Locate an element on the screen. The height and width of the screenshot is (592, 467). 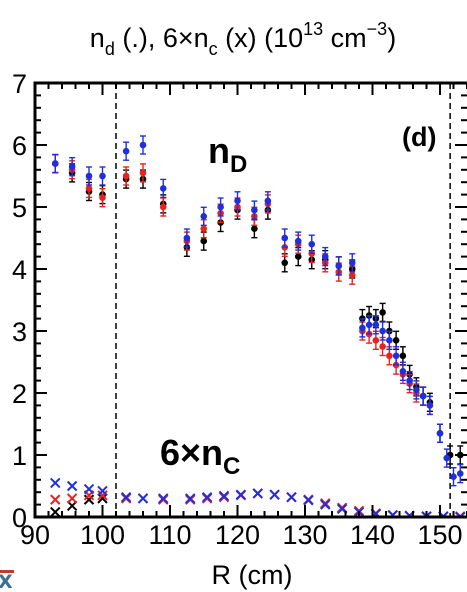
title-part-4: cm is located at coordinates (345, 38).